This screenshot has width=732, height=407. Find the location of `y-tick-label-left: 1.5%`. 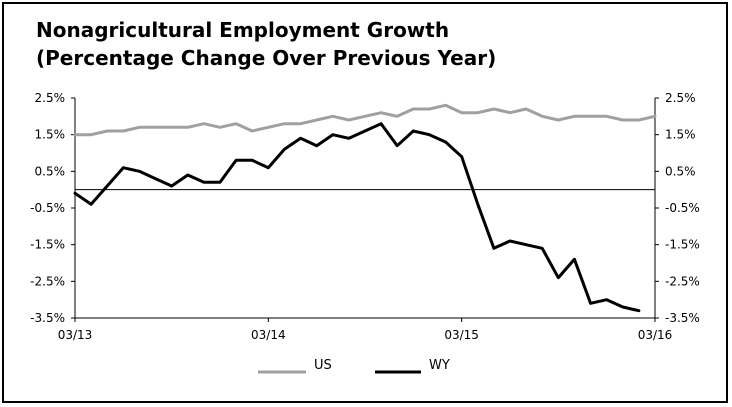

y-tick-label-left: 1.5% is located at coordinates (50, 135).